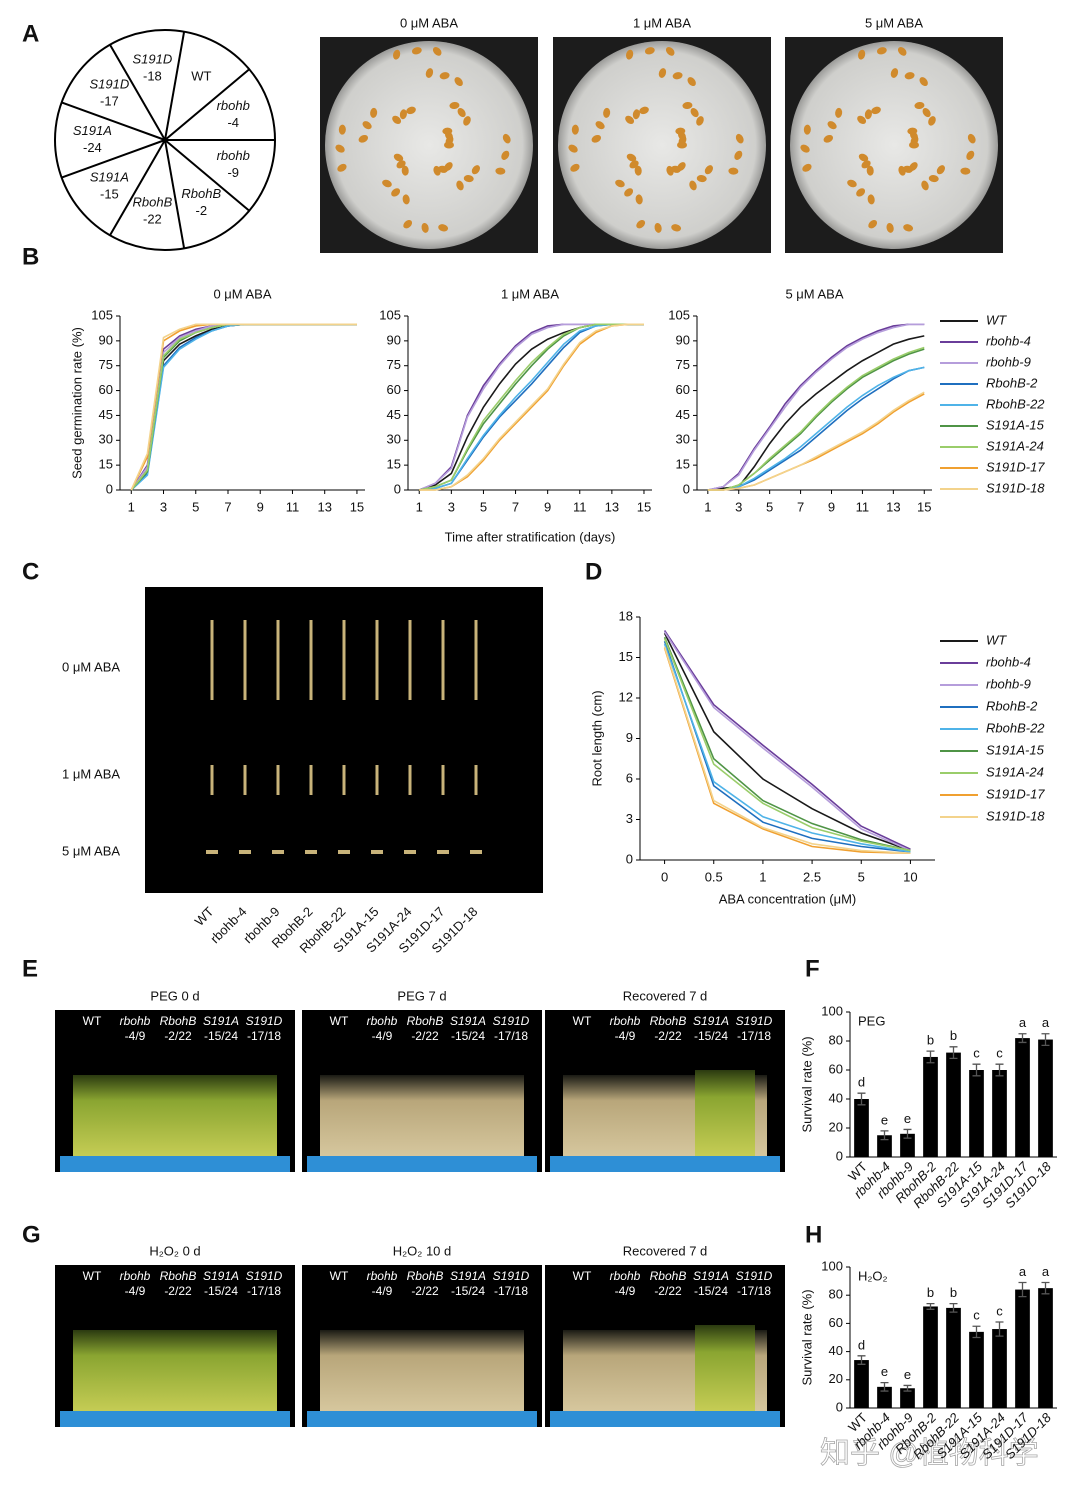 Image resolution: width=1080 pixels, height=1503 pixels. What do you see at coordinates (92, 147) in the screenshot?
I see `sector-label: -24` at bounding box center [92, 147].